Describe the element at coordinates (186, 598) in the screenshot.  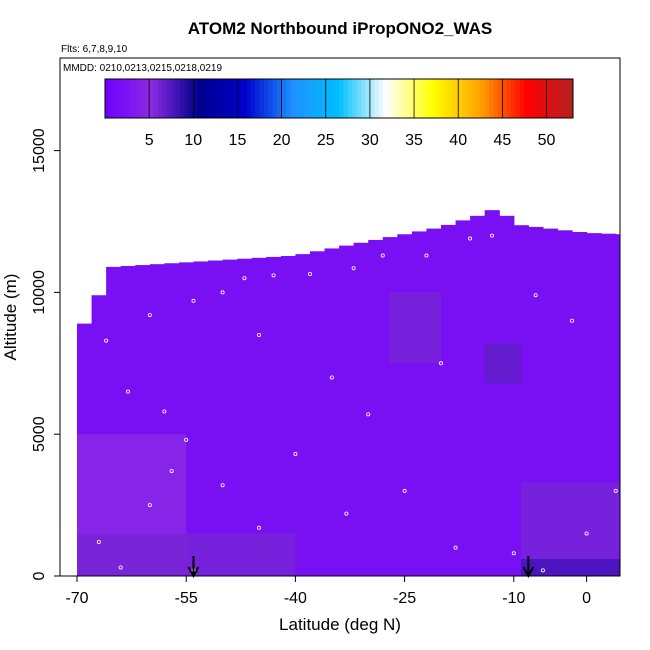
I see `x-tick-label: -55` at that location.